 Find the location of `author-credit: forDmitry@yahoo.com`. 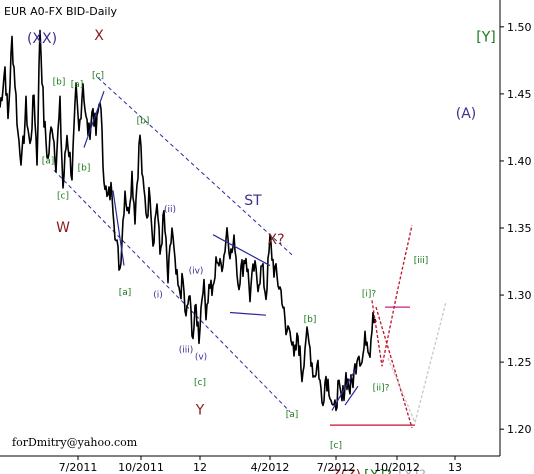

author-credit: forDmitry@yahoo.com is located at coordinates (75, 442).